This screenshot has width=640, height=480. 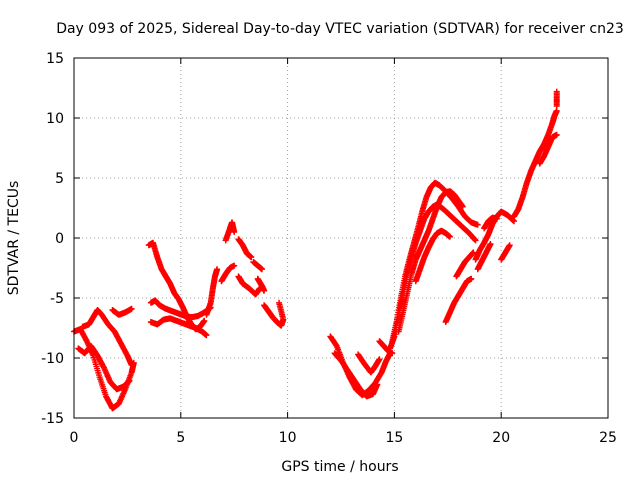 I want to click on y-tick-label: 5, so click(x=59, y=179).